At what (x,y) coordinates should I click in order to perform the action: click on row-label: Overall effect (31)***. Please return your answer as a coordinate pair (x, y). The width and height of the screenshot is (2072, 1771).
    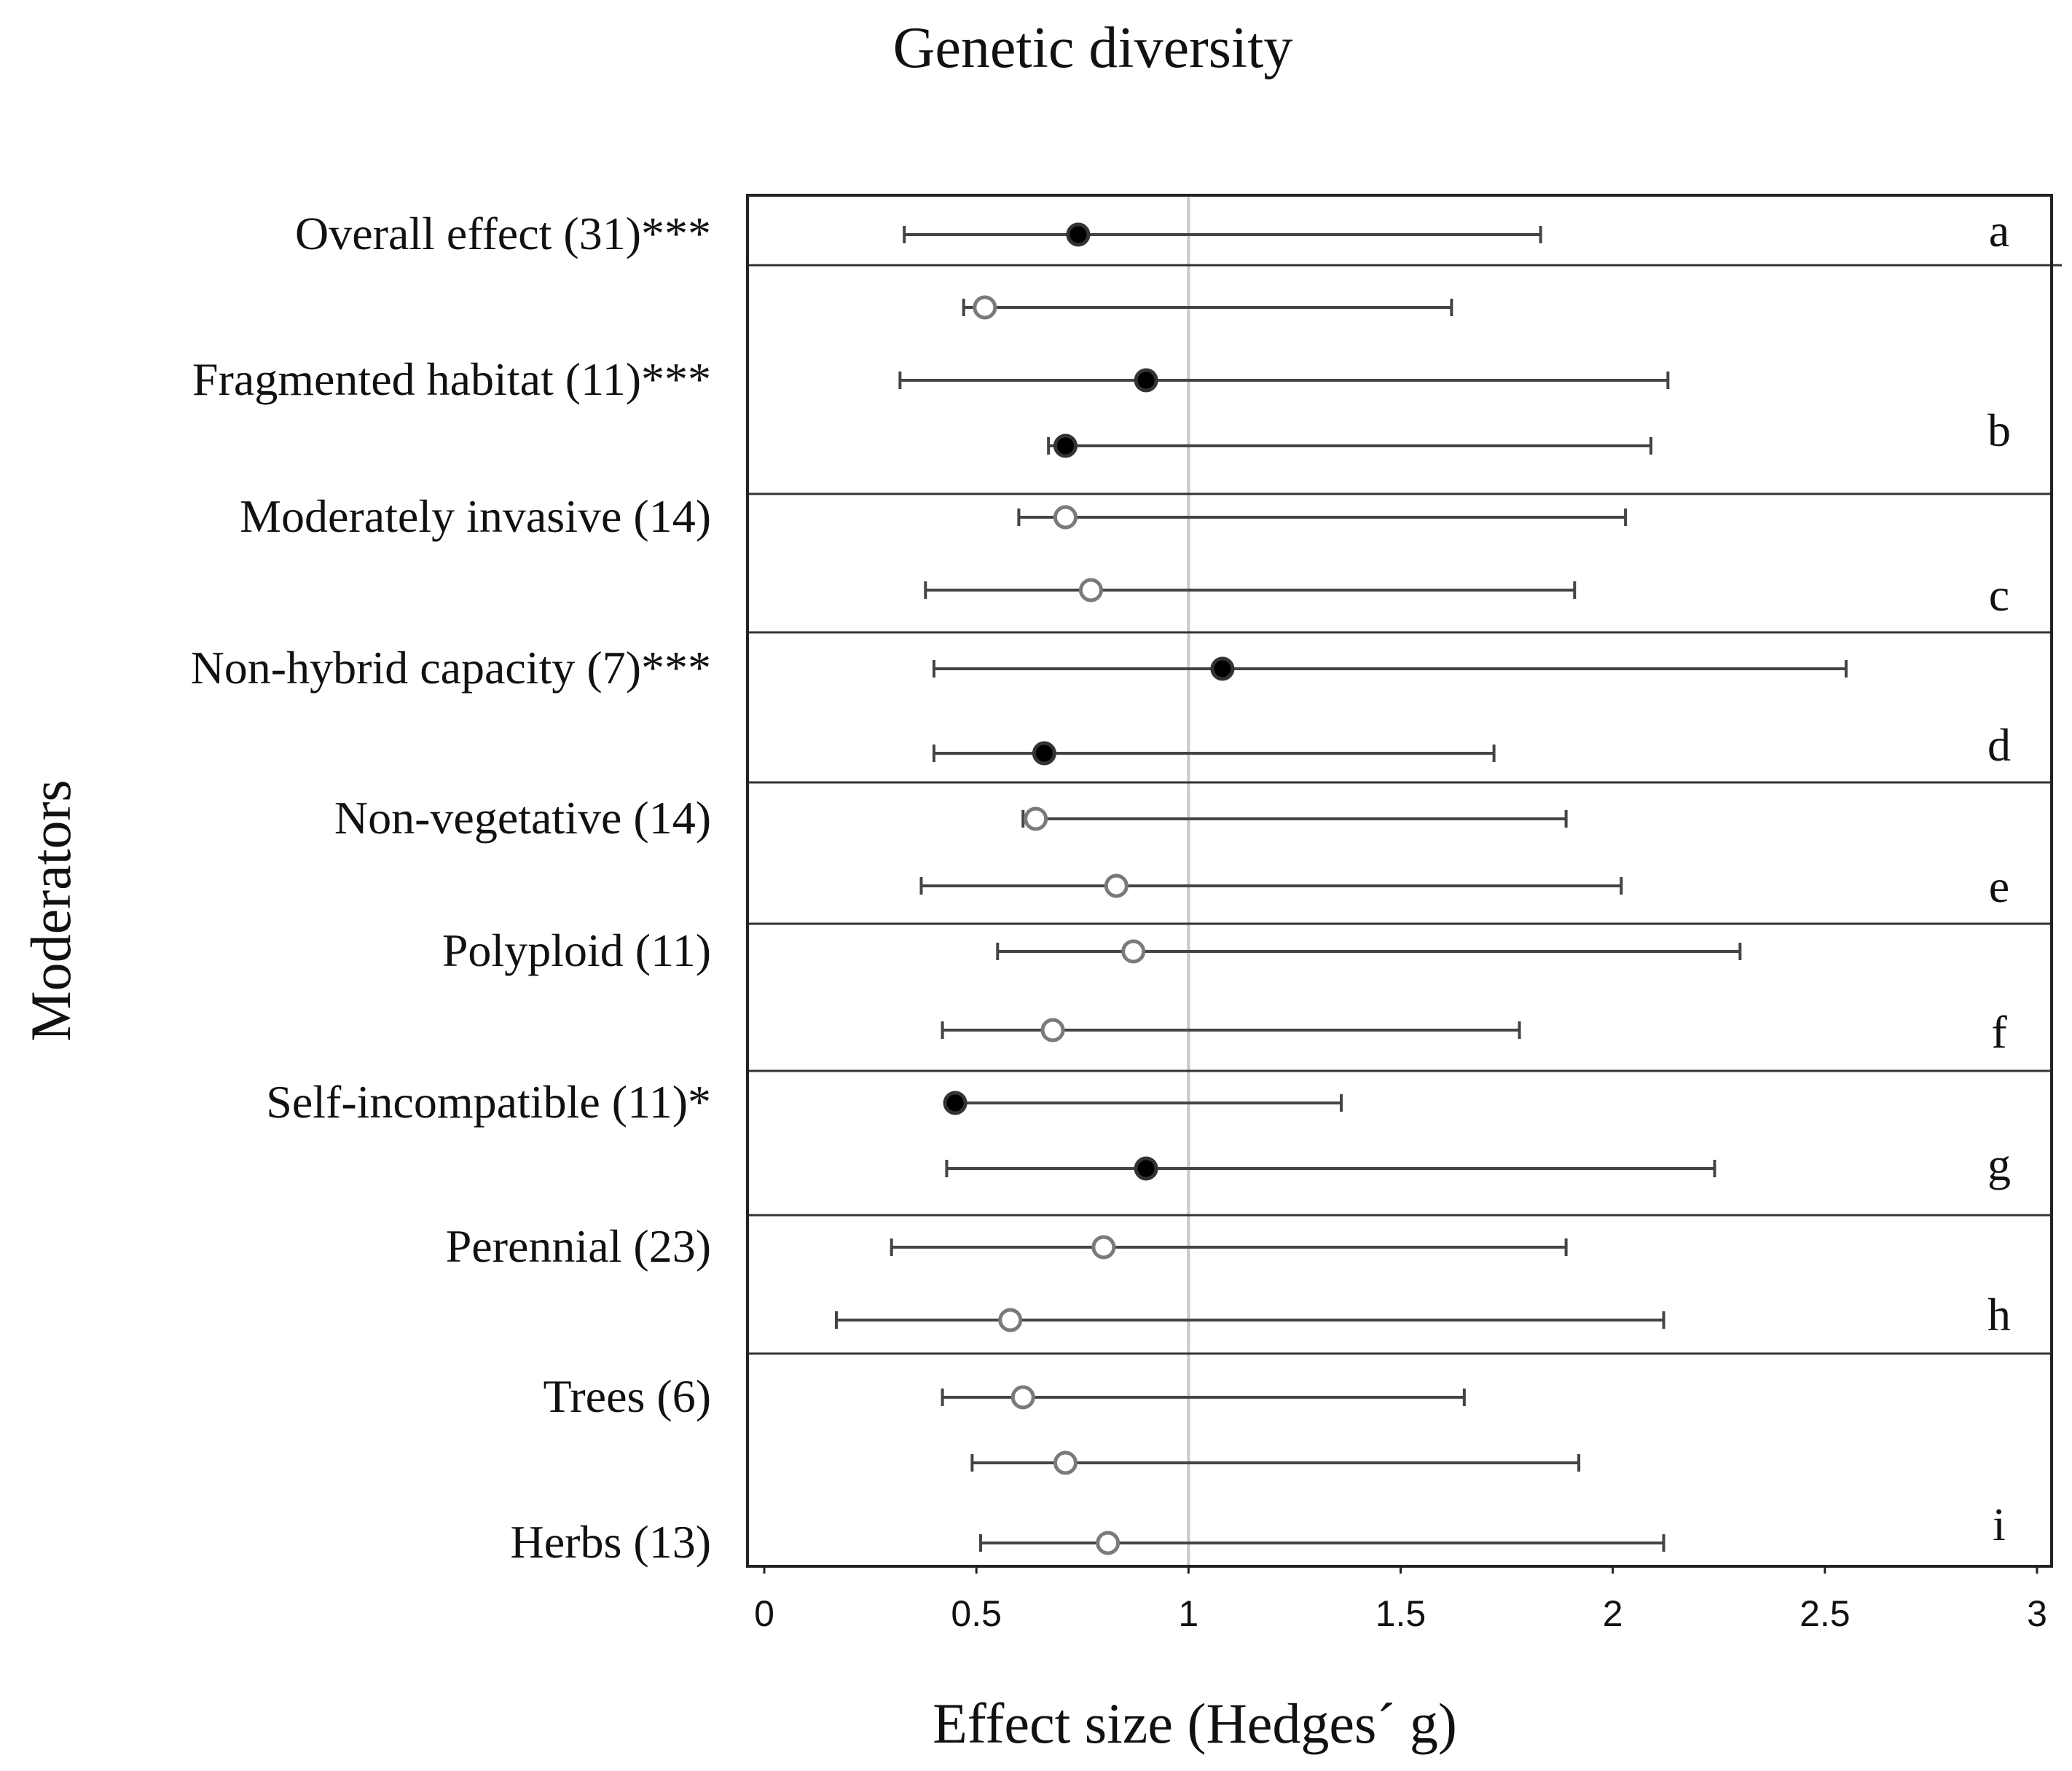
    Looking at the image, I should click on (503, 233).